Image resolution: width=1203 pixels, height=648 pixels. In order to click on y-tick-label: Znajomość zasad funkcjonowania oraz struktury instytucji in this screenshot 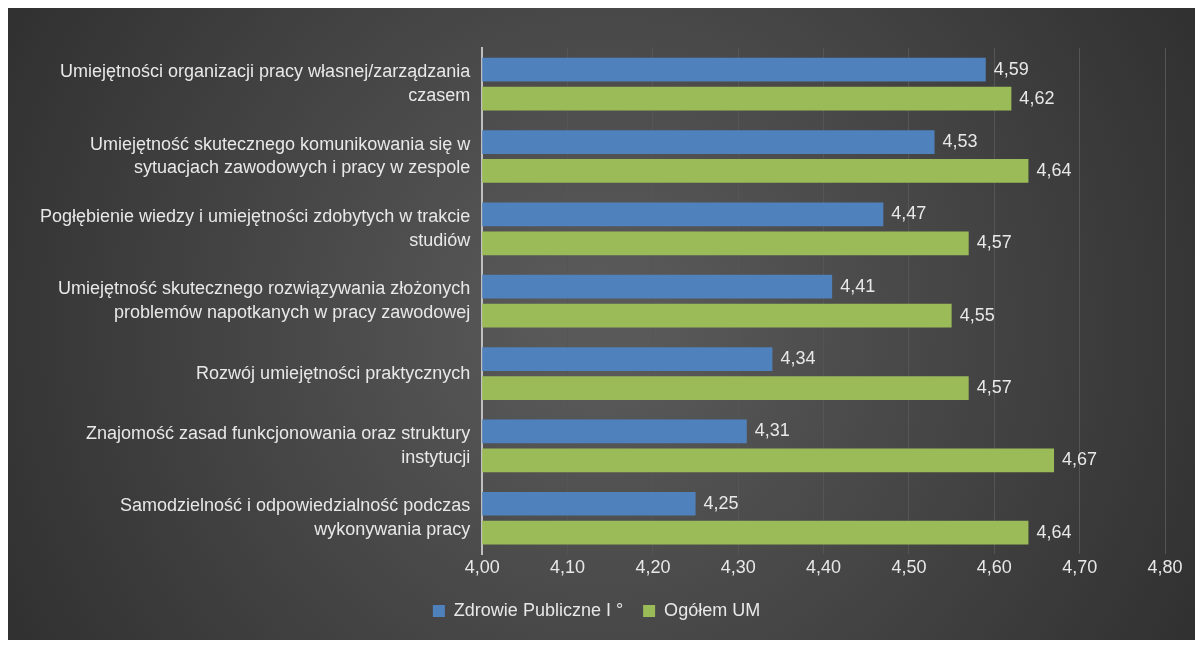, I will do `click(278, 445)`.